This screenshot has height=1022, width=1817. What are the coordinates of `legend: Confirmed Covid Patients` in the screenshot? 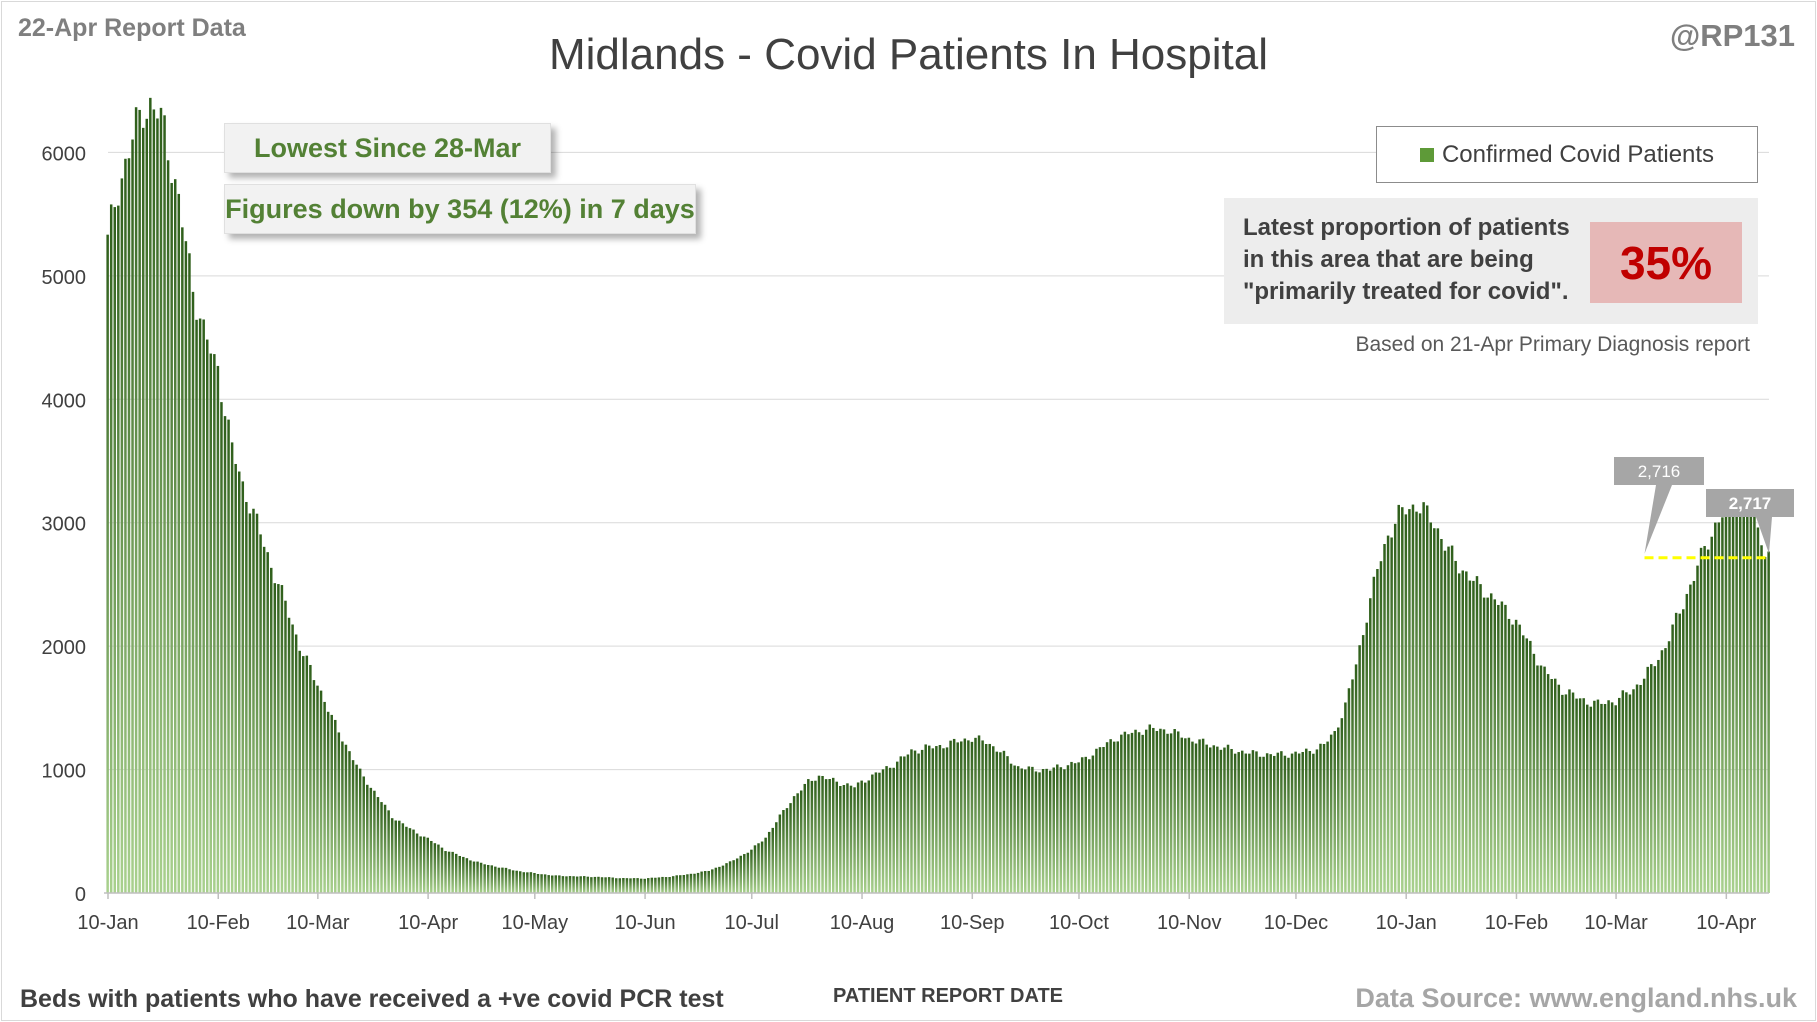 It's located at (1567, 154).